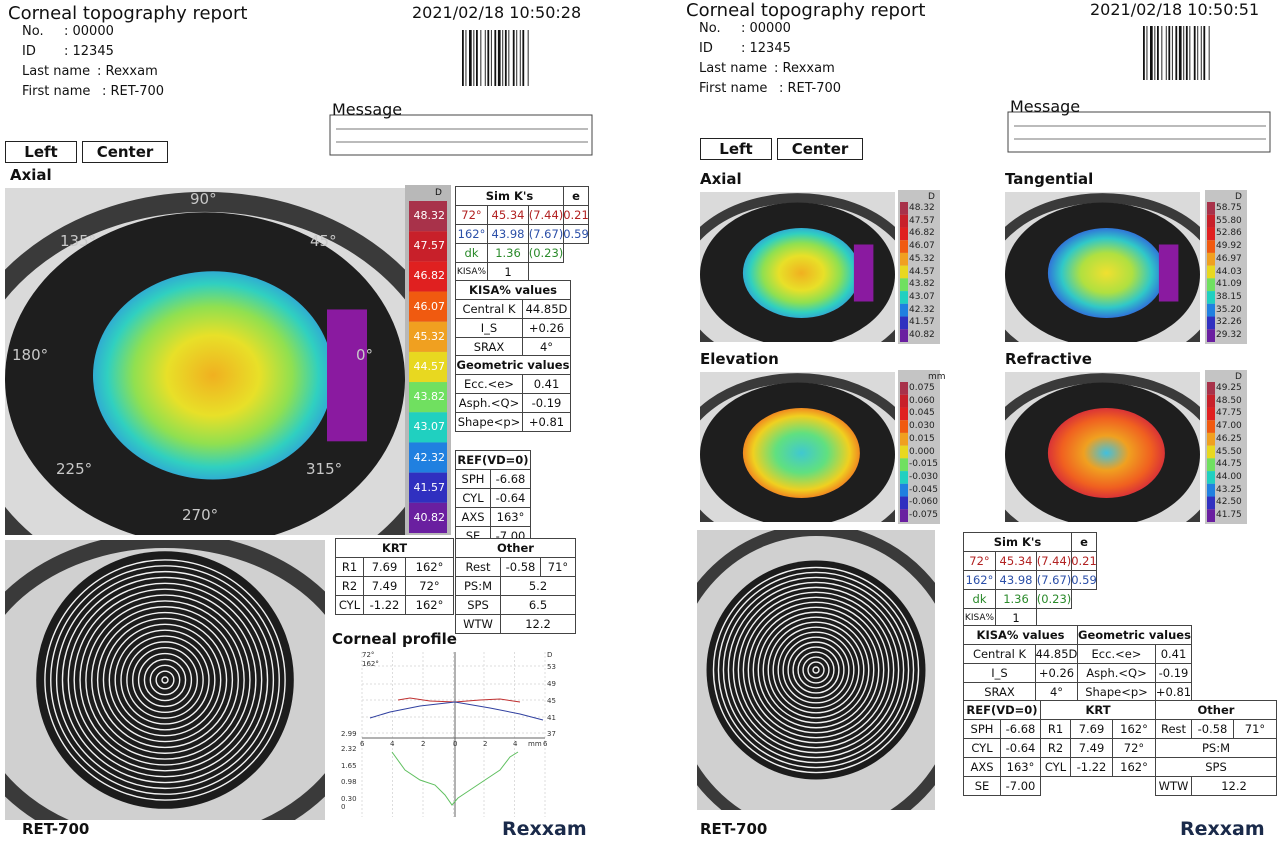 This screenshot has height=843, width=1280. Describe the element at coordinates (1116, 692) in the screenshot. I see `table-cell: Shape<p>` at that location.